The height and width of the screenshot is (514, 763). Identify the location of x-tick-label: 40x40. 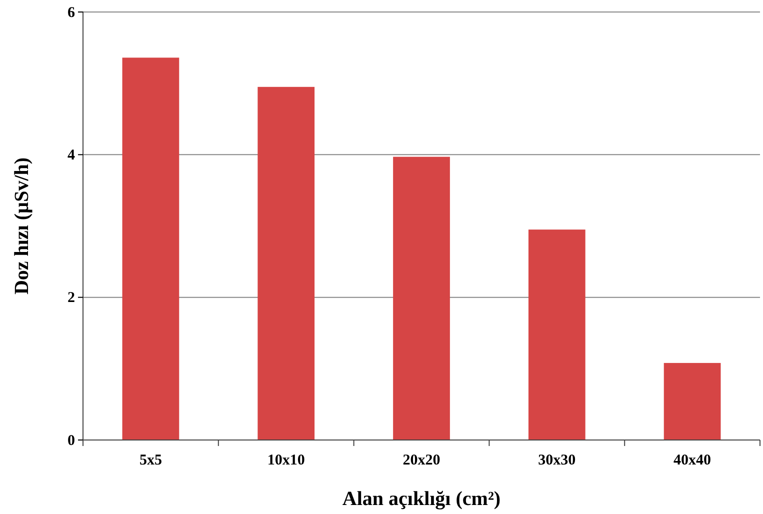
(693, 460).